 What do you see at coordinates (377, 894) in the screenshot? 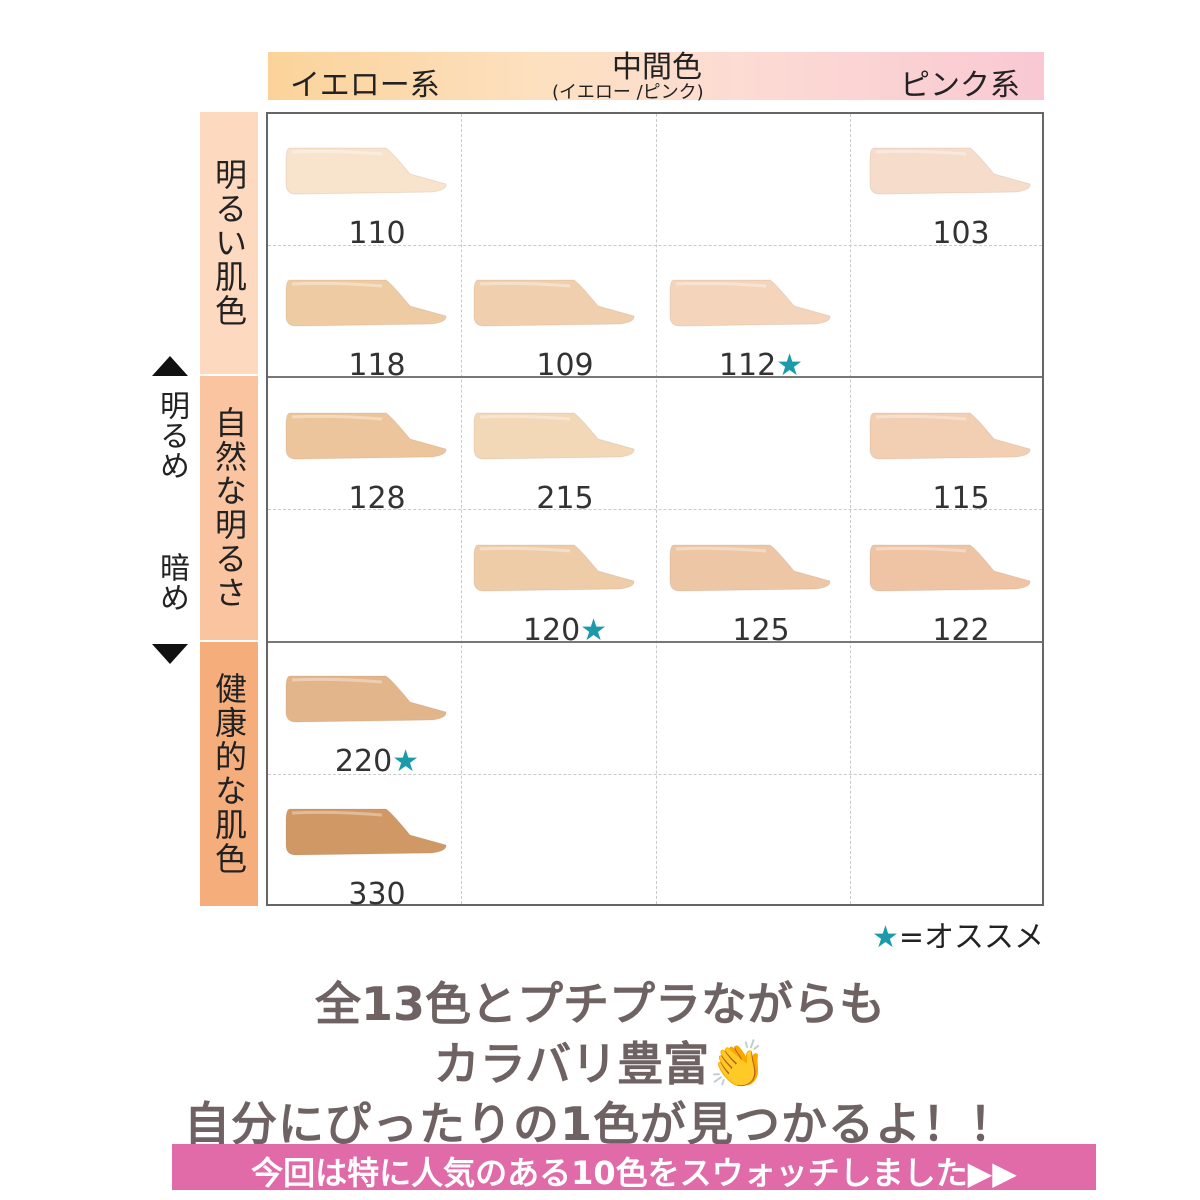
I see `swatch-number: 330` at bounding box center [377, 894].